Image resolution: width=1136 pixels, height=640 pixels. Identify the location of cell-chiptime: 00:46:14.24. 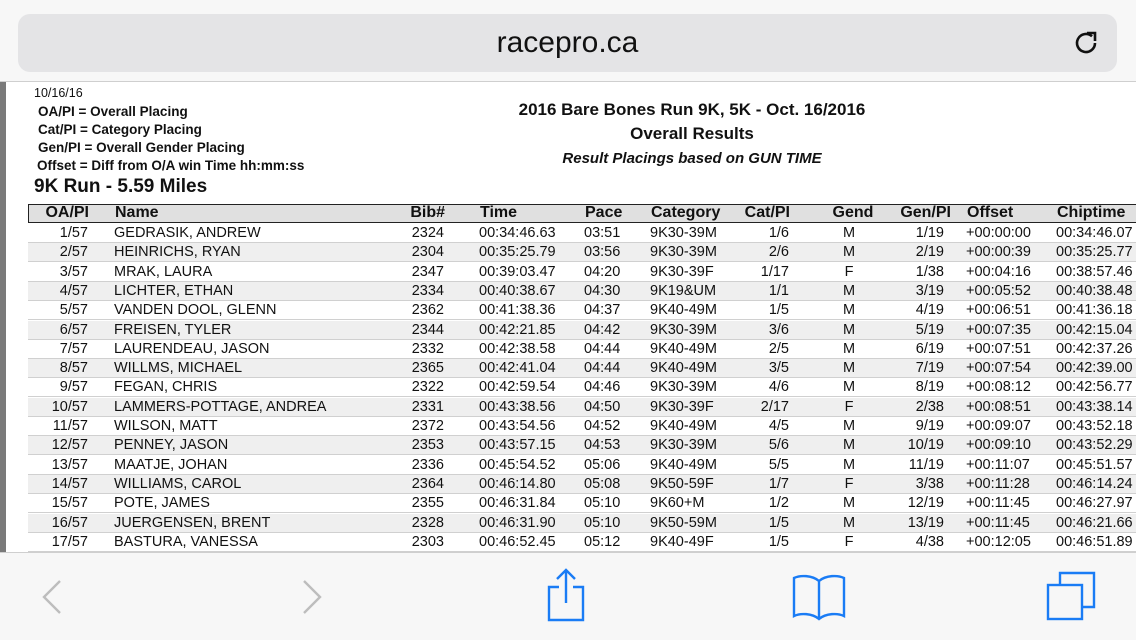
(1094, 483).